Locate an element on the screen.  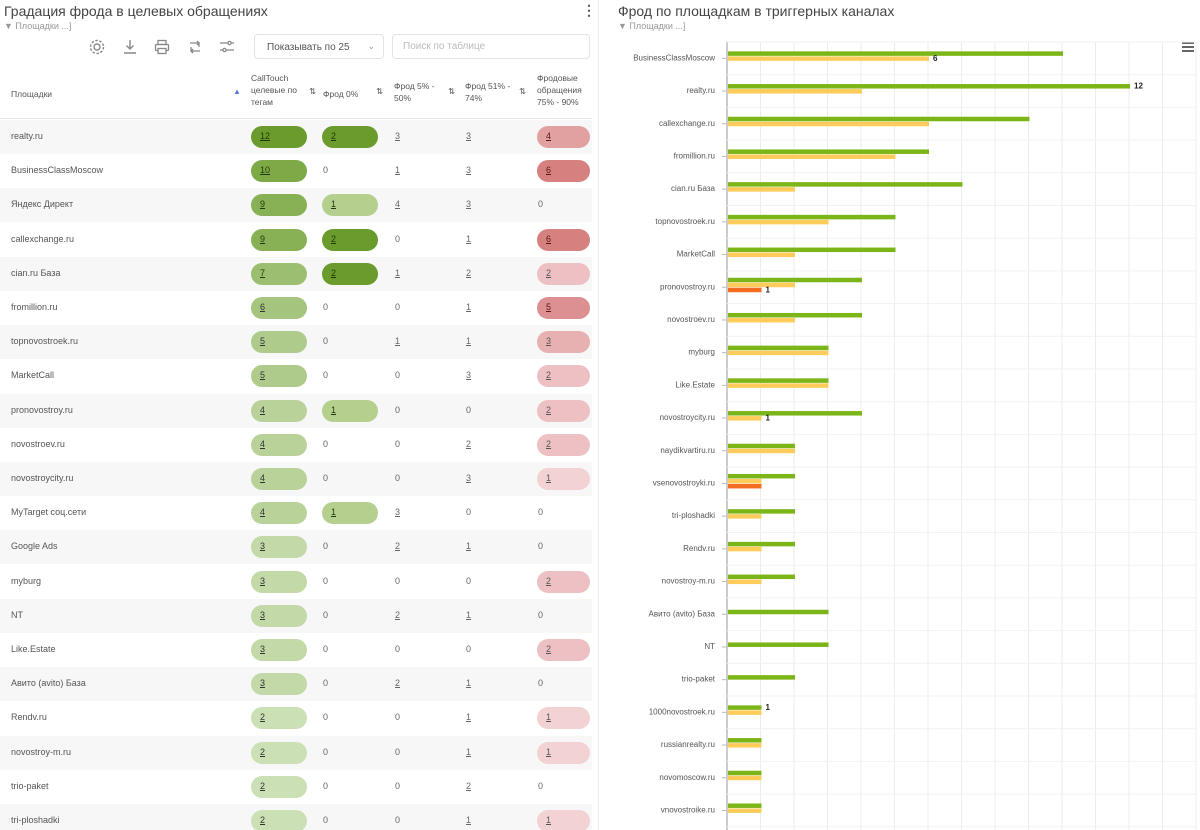
filter-settings-icon is located at coordinates (227, 47).